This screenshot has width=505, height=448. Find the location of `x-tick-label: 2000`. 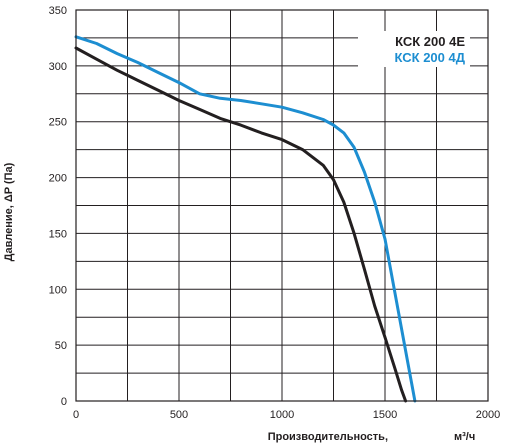

x-tick-label: 2000 is located at coordinates (488, 415).